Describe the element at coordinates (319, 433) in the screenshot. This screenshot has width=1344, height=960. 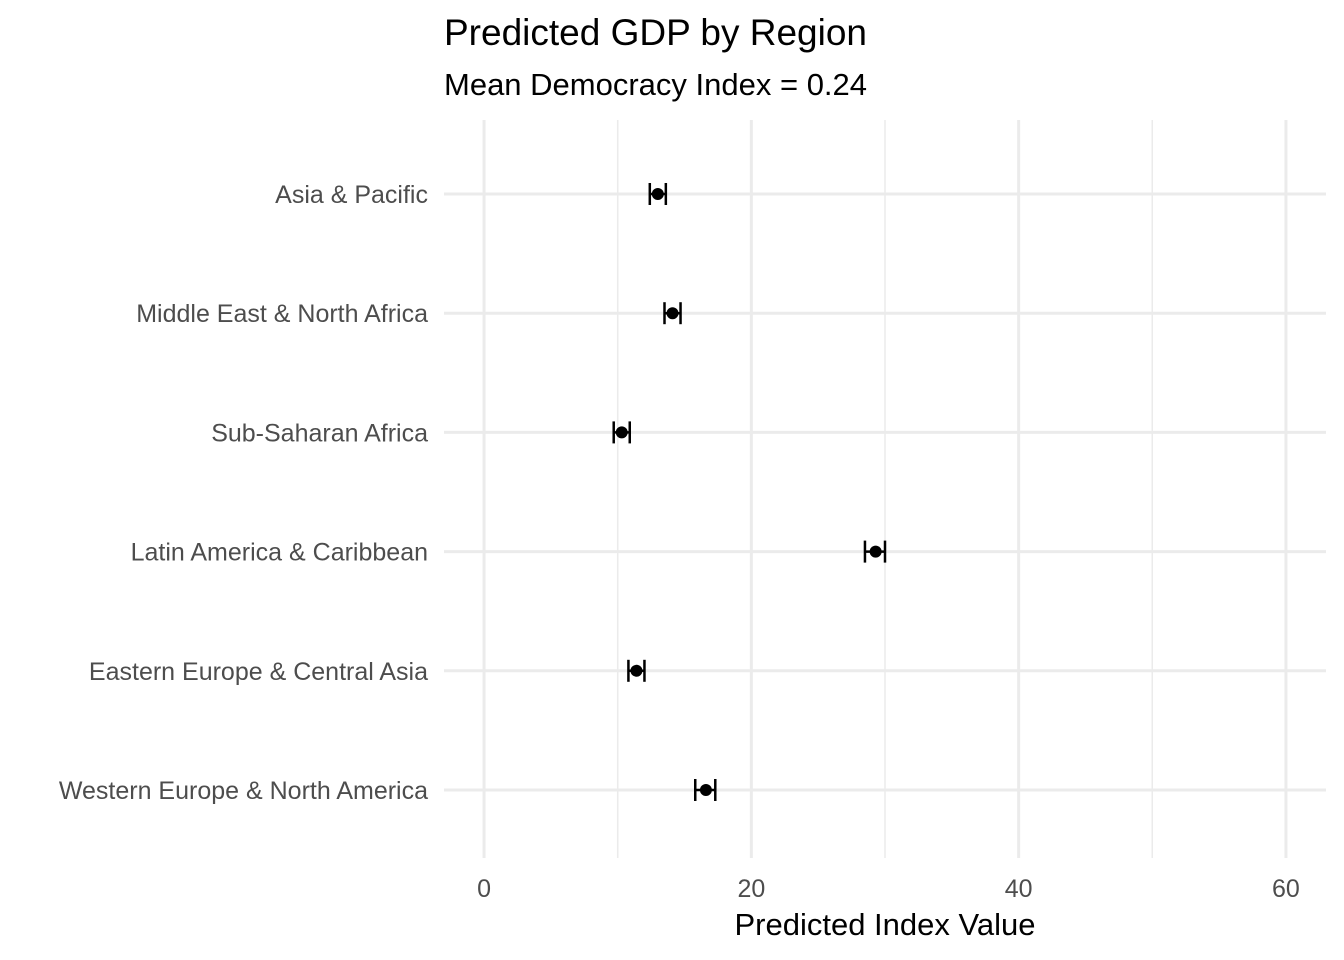
I see `y-tick-label: Sub-Saharan Africa` at that location.